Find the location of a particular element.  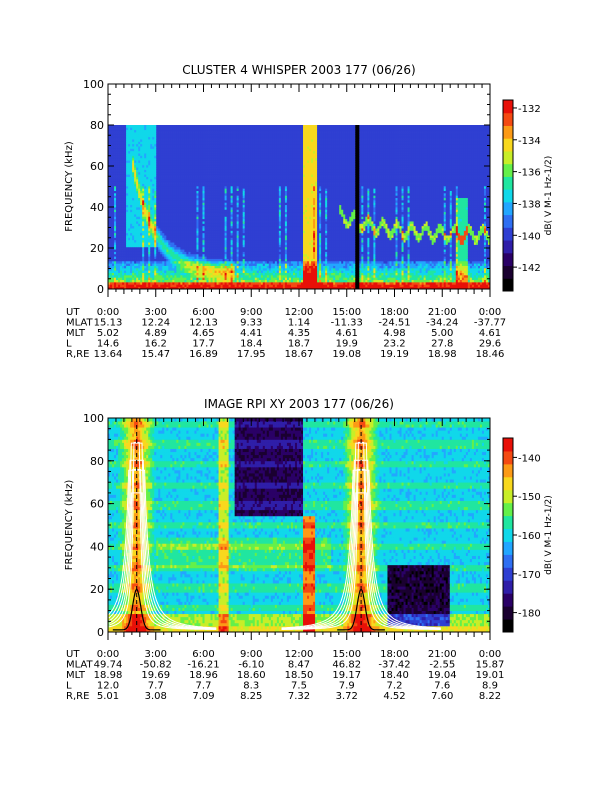

row-value: 46.82 is located at coordinates (346, 665).